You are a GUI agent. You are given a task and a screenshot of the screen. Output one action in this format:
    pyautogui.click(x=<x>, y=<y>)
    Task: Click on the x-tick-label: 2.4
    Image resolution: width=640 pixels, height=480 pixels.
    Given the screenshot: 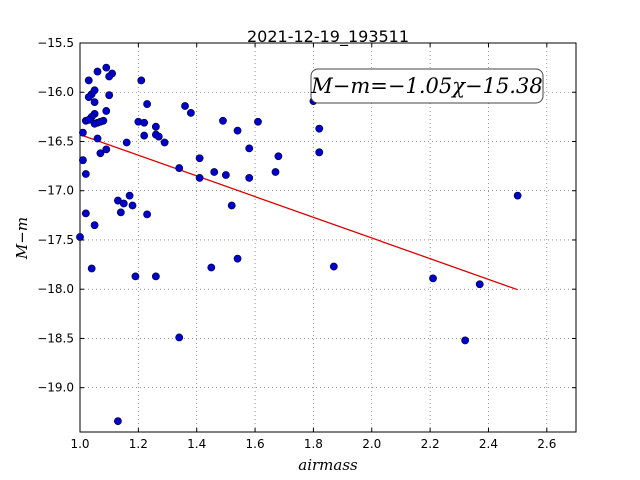 What is the action you would take?
    pyautogui.click(x=488, y=444)
    